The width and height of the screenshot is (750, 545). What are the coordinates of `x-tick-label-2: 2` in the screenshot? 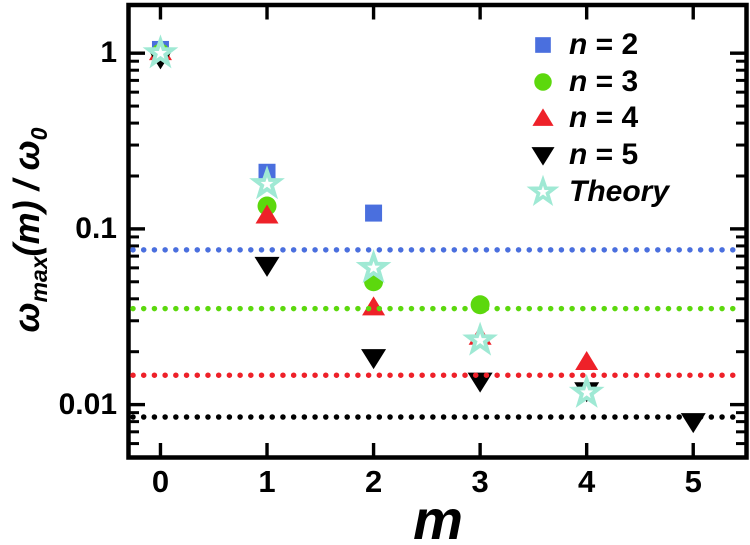 It's located at (373, 481).